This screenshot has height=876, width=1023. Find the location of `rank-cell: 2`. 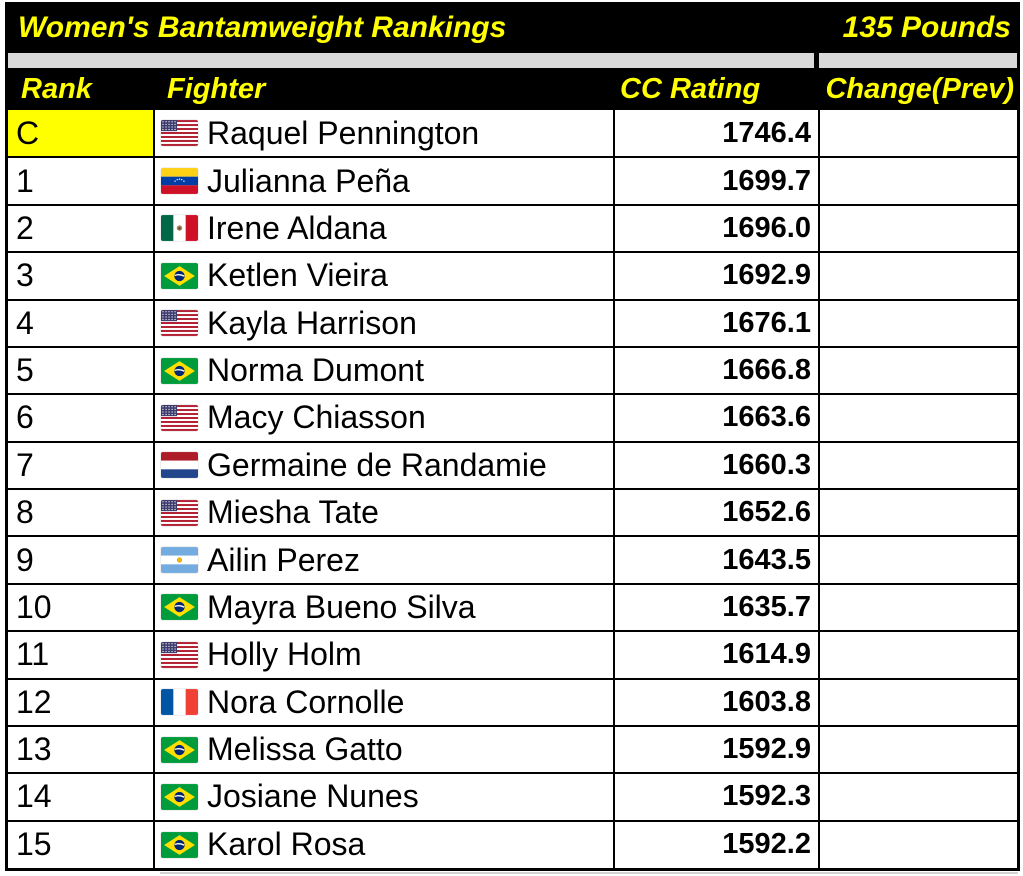

rank-cell: 2 is located at coordinates (81, 228).